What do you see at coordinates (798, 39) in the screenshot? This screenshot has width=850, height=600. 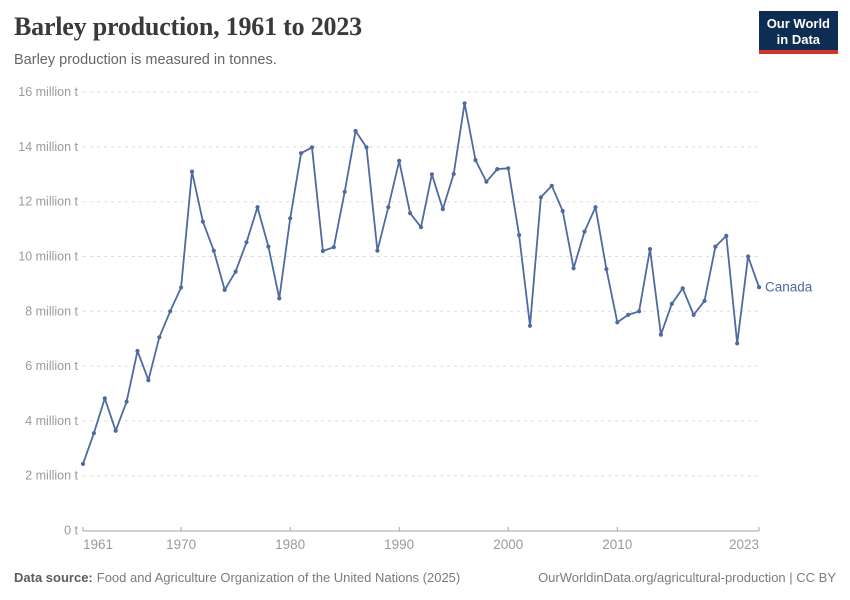 I see `owid-logo-line2: in Data` at bounding box center [798, 39].